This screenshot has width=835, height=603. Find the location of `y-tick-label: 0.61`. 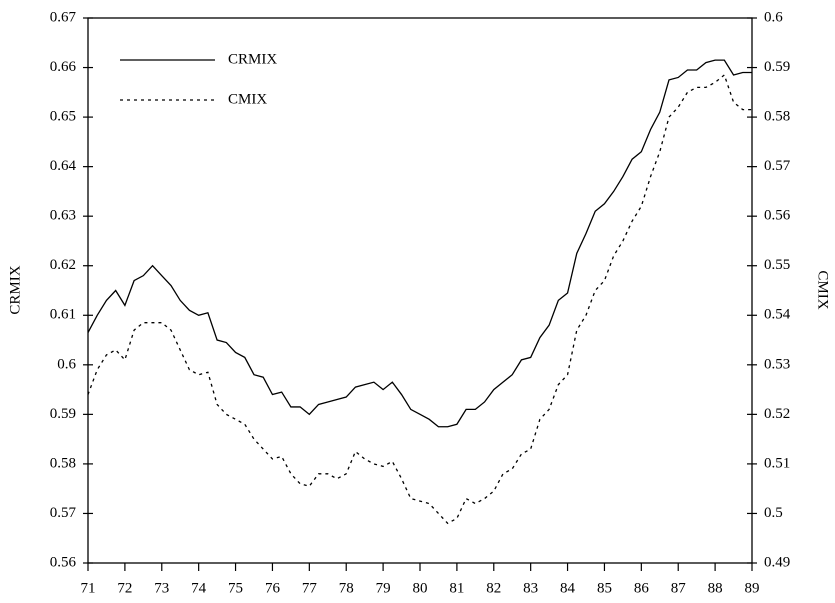

y-tick-label: 0.61 is located at coordinates (63, 315).